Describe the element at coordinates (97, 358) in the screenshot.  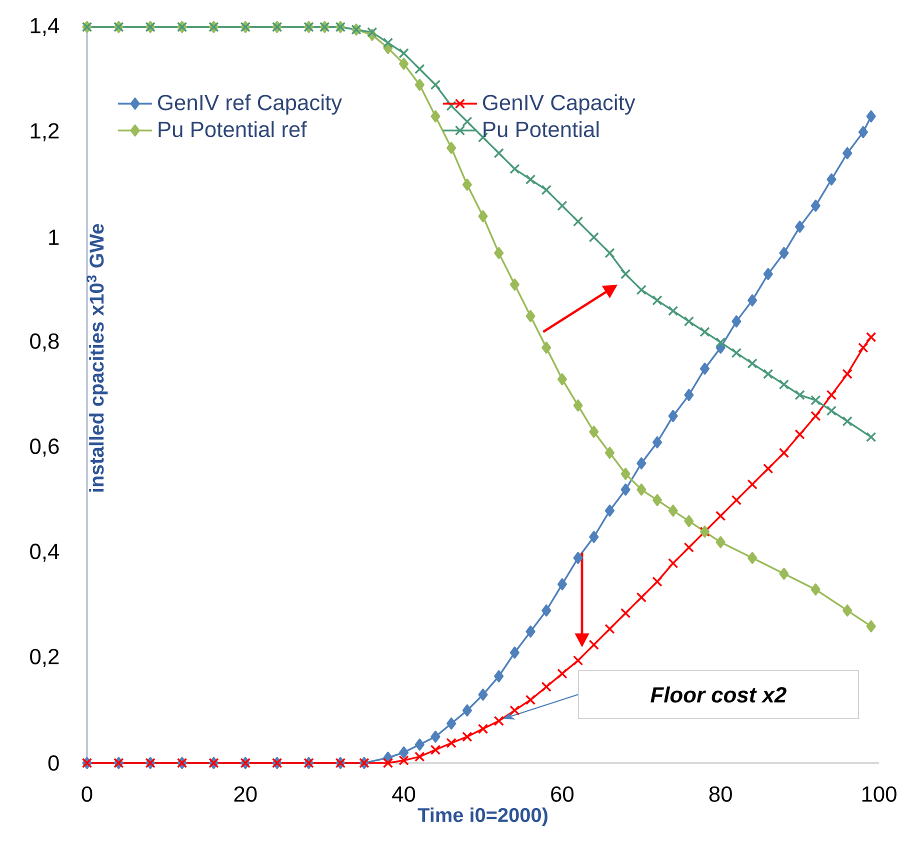
I see `y-axis-title: installed cpacities x10$^{3}$ GWe` at that location.